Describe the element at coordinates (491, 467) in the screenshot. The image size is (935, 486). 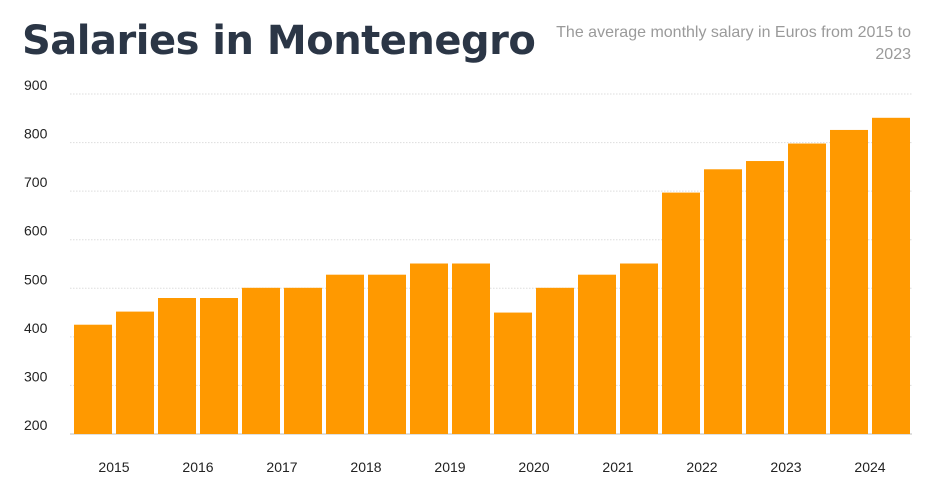
I see `x-axis-ticks: 2015 2016 2017 2018 2019 2020 2021 2022 2023 2024` at that location.